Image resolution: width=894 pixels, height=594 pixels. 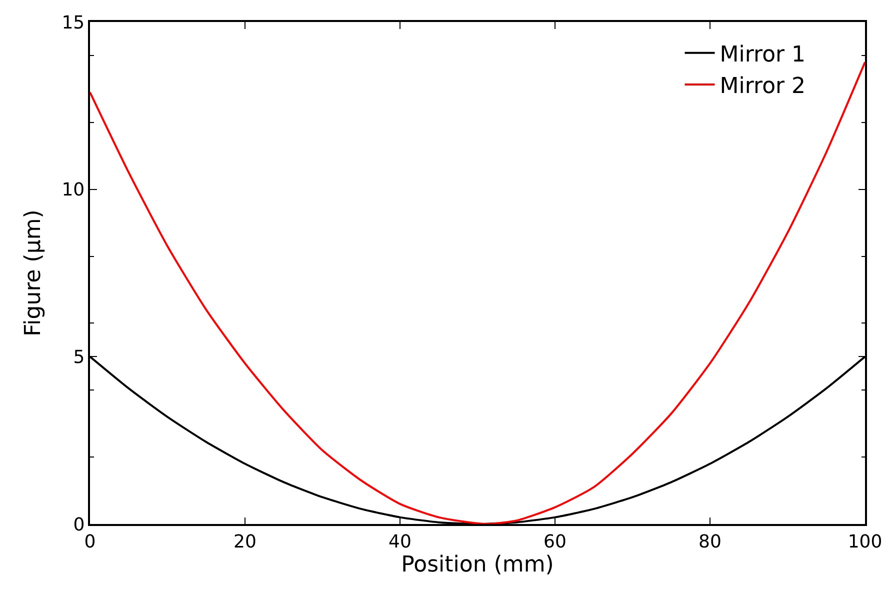 I want to click on y-tick-label: 10, so click(x=73, y=190).